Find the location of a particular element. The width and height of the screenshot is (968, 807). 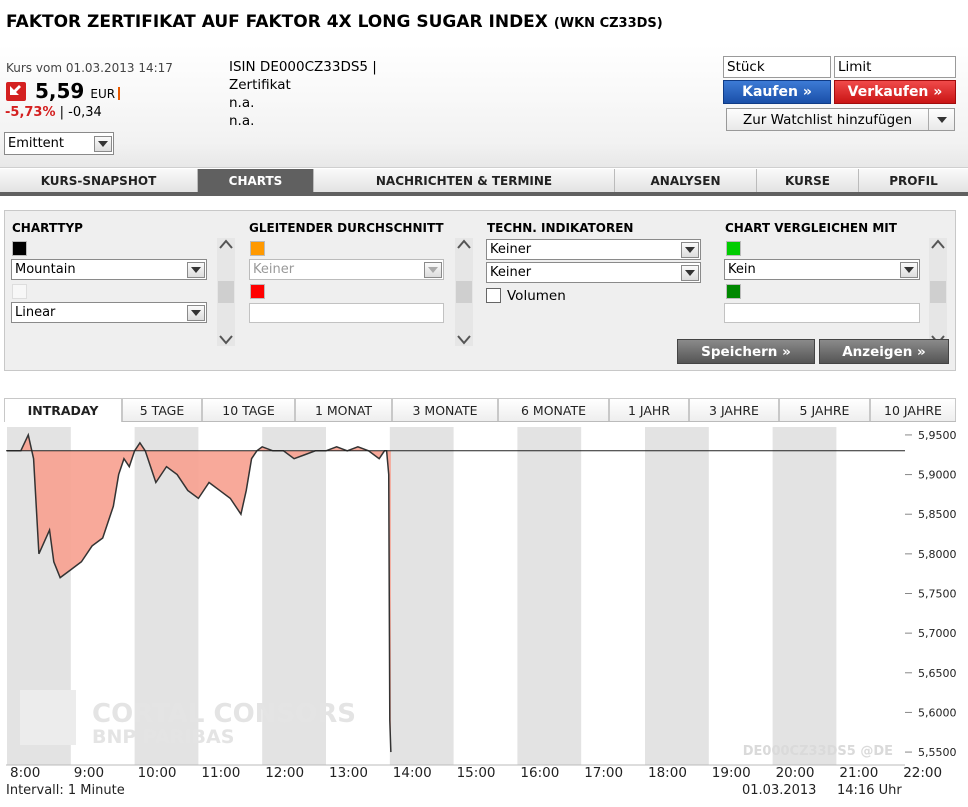

techn-heading: TECHN. INDIKATOREN is located at coordinates (560, 228).